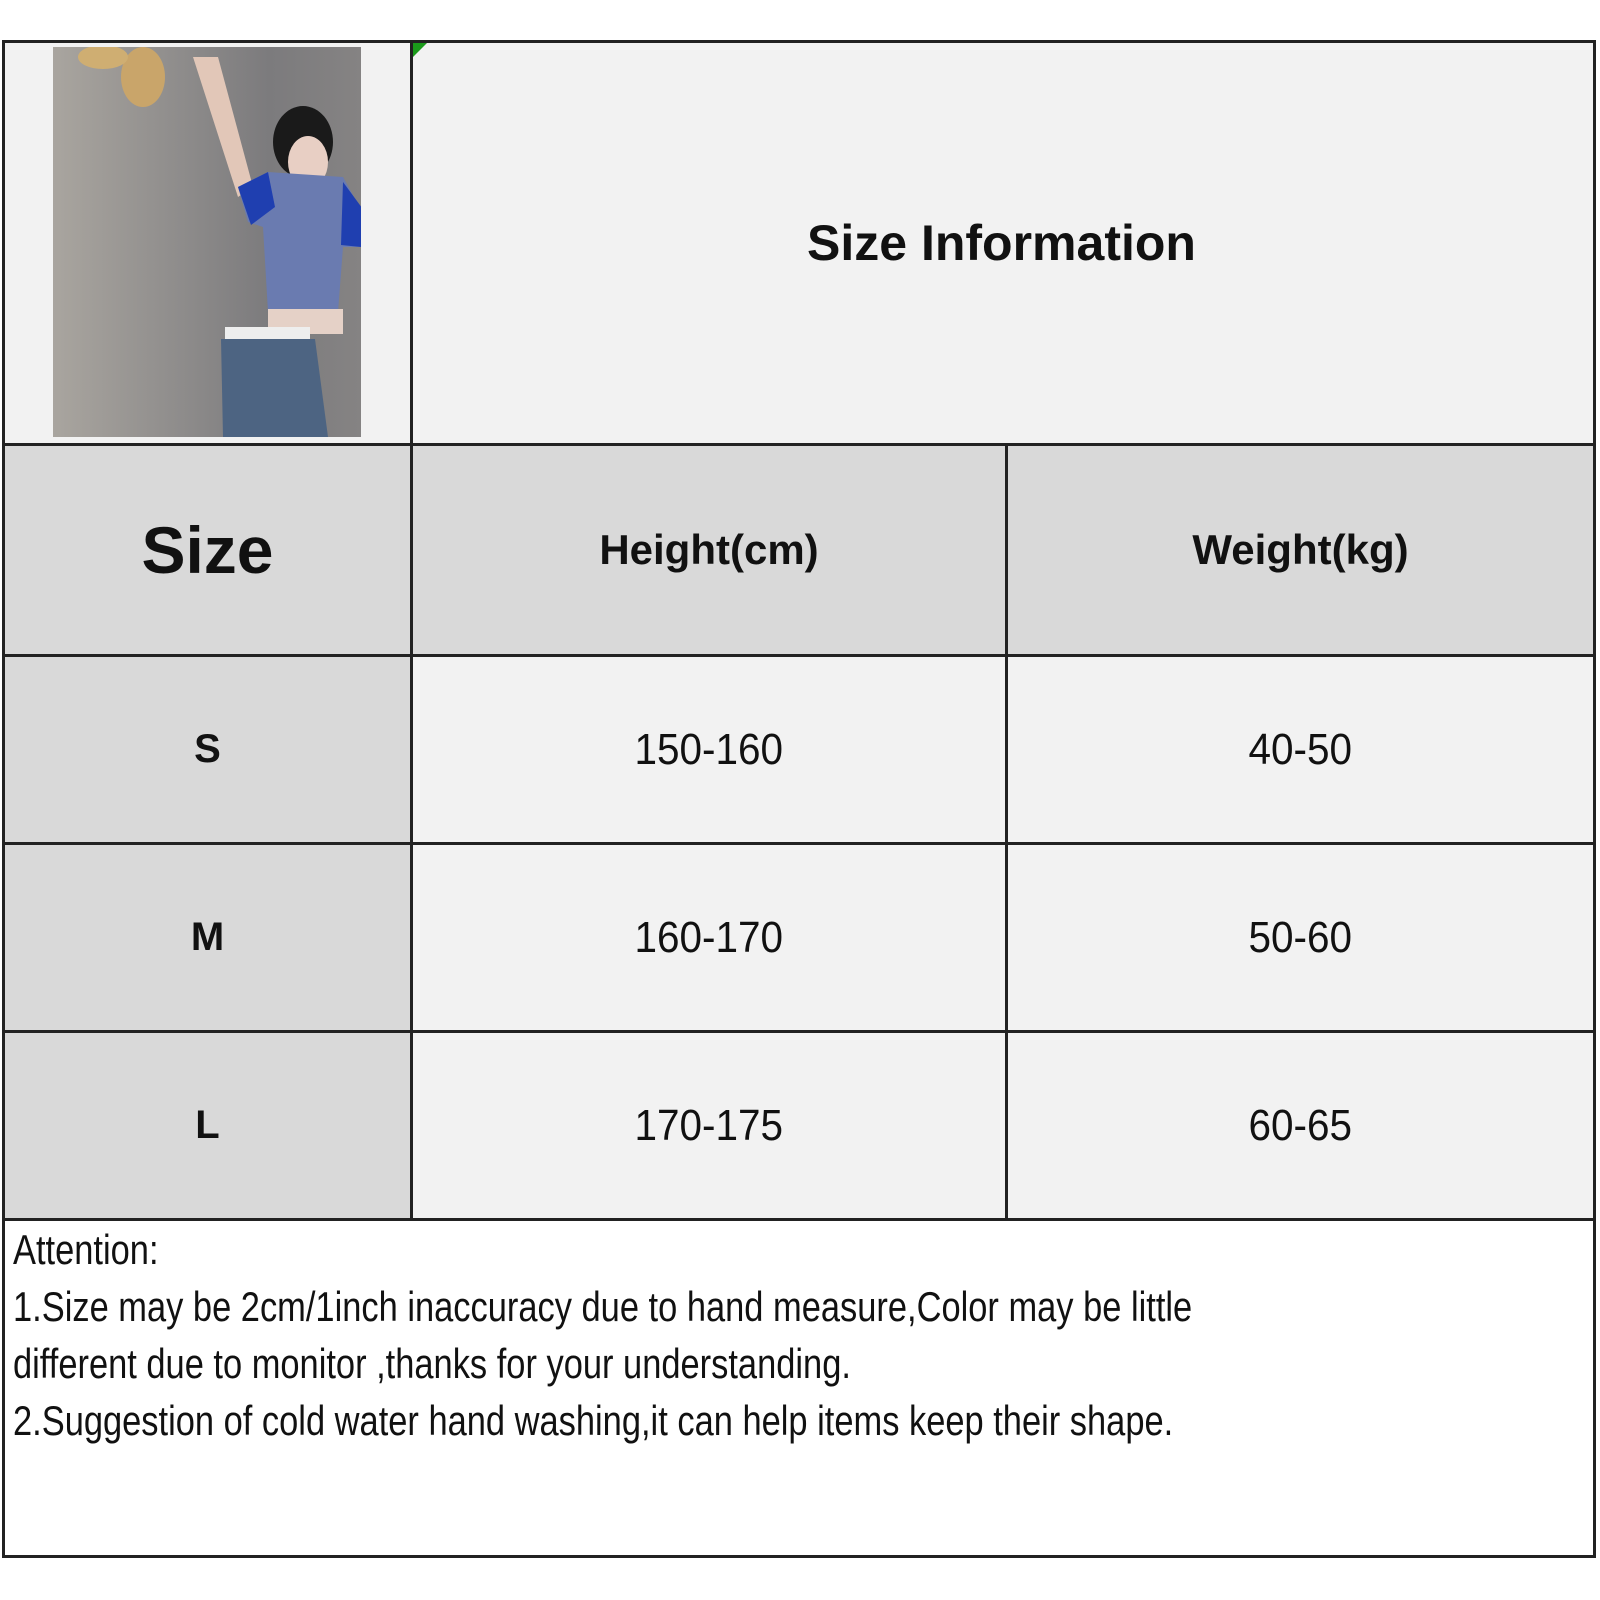  I want to click on cell-marker-icon, so click(420, 50).